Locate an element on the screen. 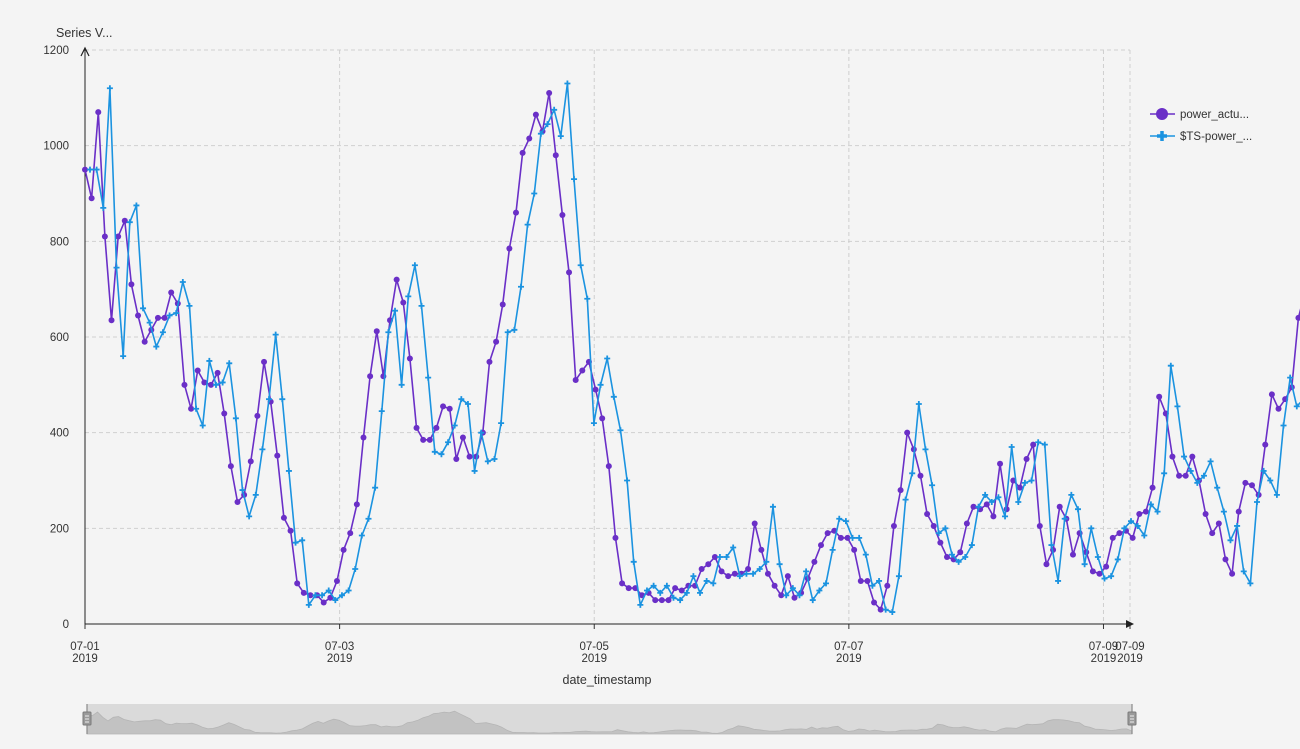 This screenshot has width=1300, height=749. x-tick-sublabel: 2019 is located at coordinates (1104, 659).